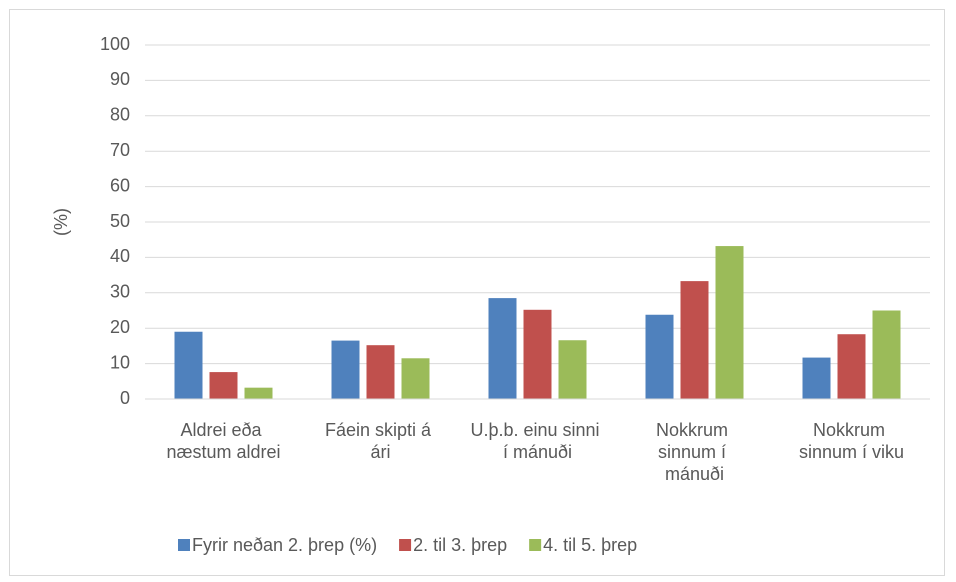  What do you see at coordinates (460, 545) in the screenshot?
I see `legend-label: 2. til 3. þrep` at bounding box center [460, 545].